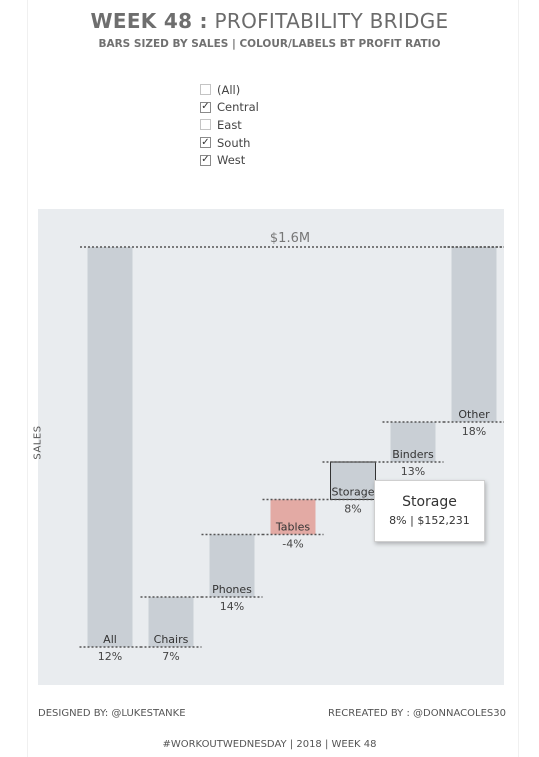  What do you see at coordinates (292, 527) in the screenshot?
I see `category-label: Tables` at bounding box center [292, 527].